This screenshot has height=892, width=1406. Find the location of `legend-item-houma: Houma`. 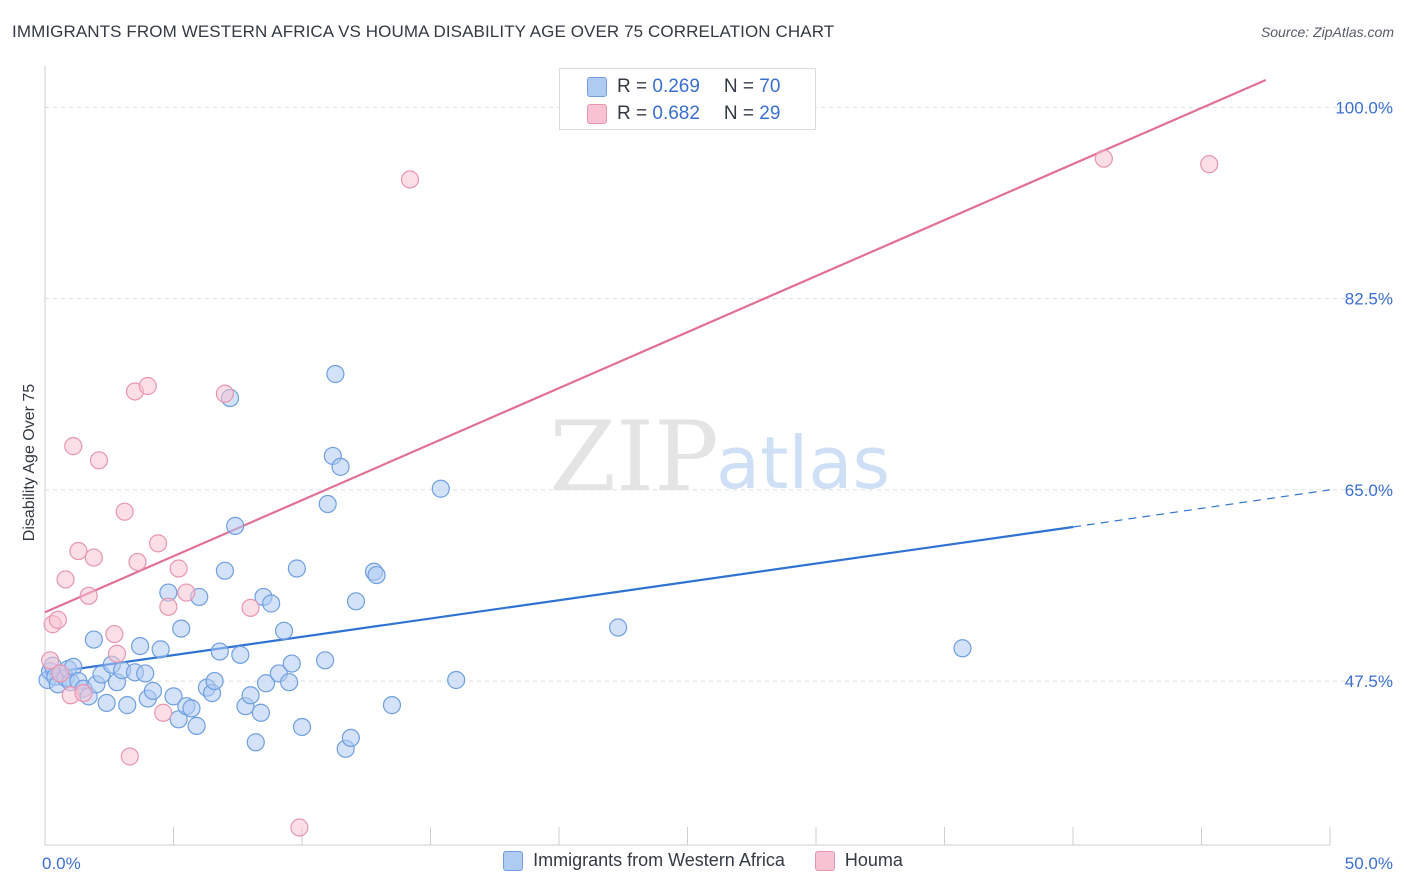

legend-item-houma: Houma is located at coordinates (858, 860).